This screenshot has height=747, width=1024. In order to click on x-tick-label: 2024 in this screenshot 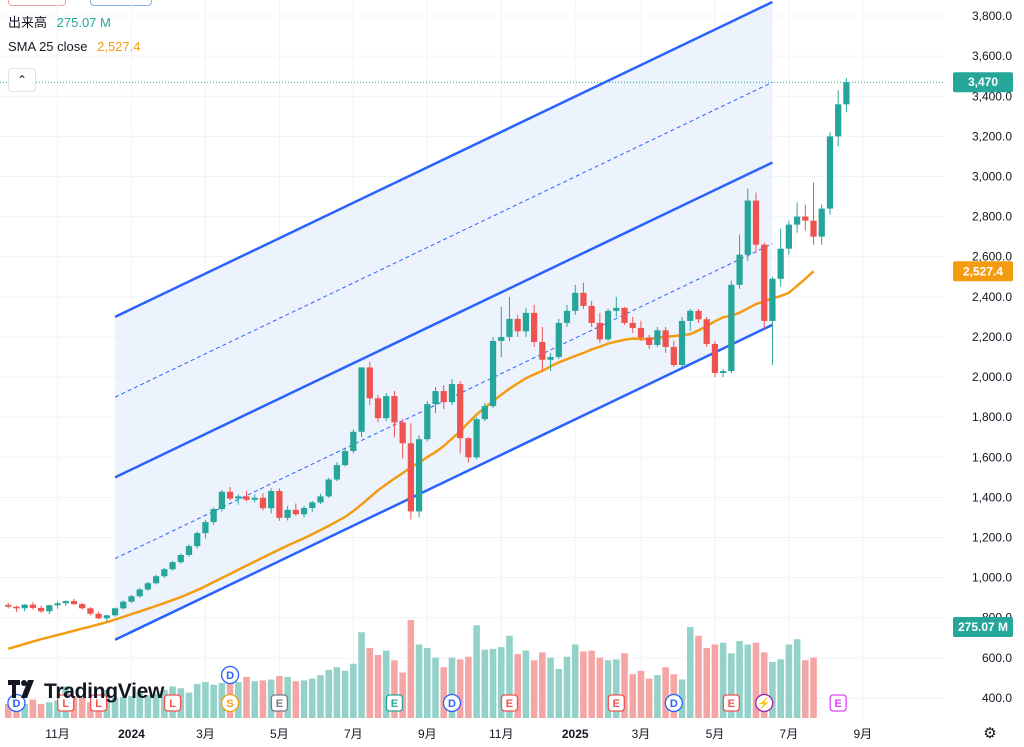, I will do `click(131, 734)`.